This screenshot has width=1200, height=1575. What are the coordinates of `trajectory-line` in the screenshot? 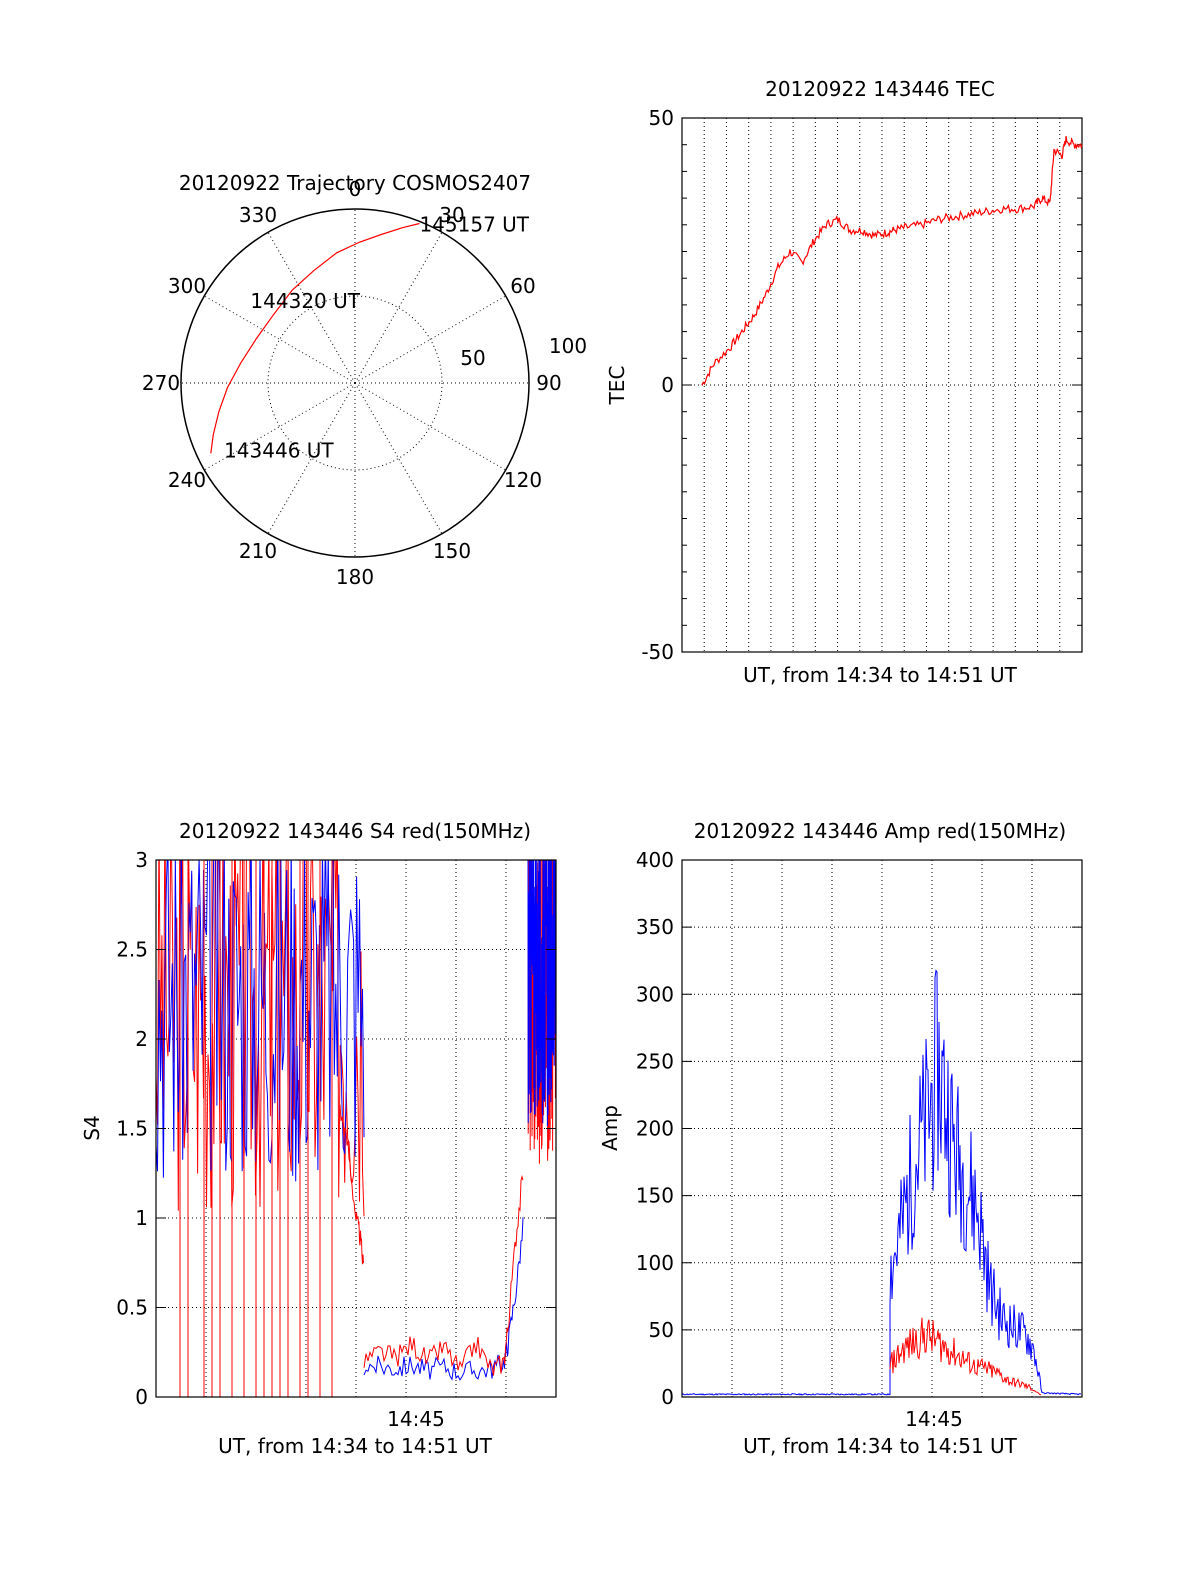 It's located at (315, 338).